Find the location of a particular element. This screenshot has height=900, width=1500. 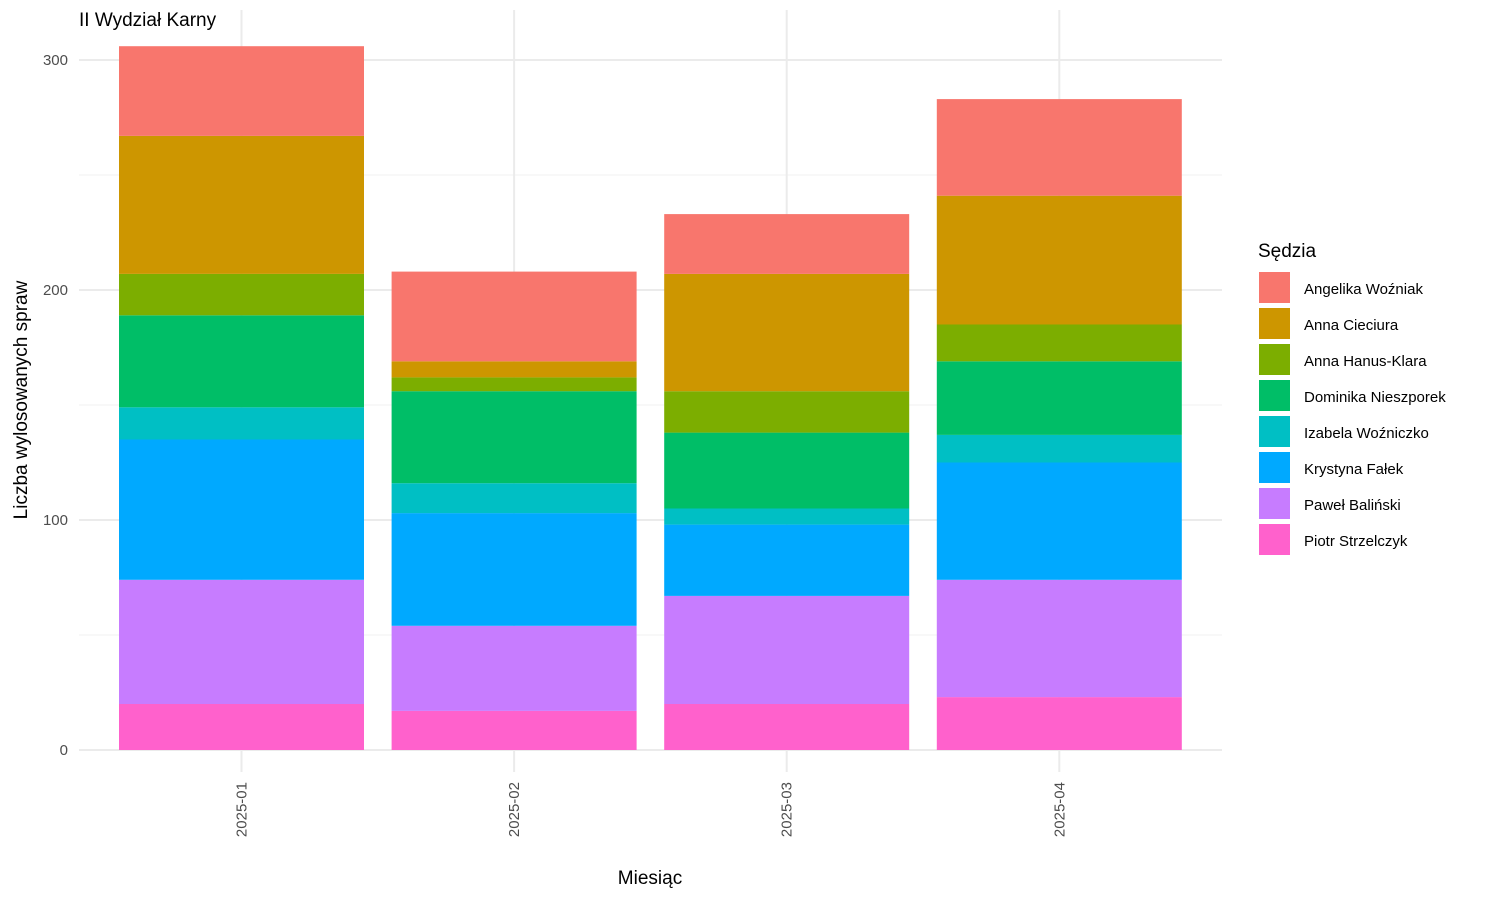

chart-title: II Wydział Karny is located at coordinates (148, 20).